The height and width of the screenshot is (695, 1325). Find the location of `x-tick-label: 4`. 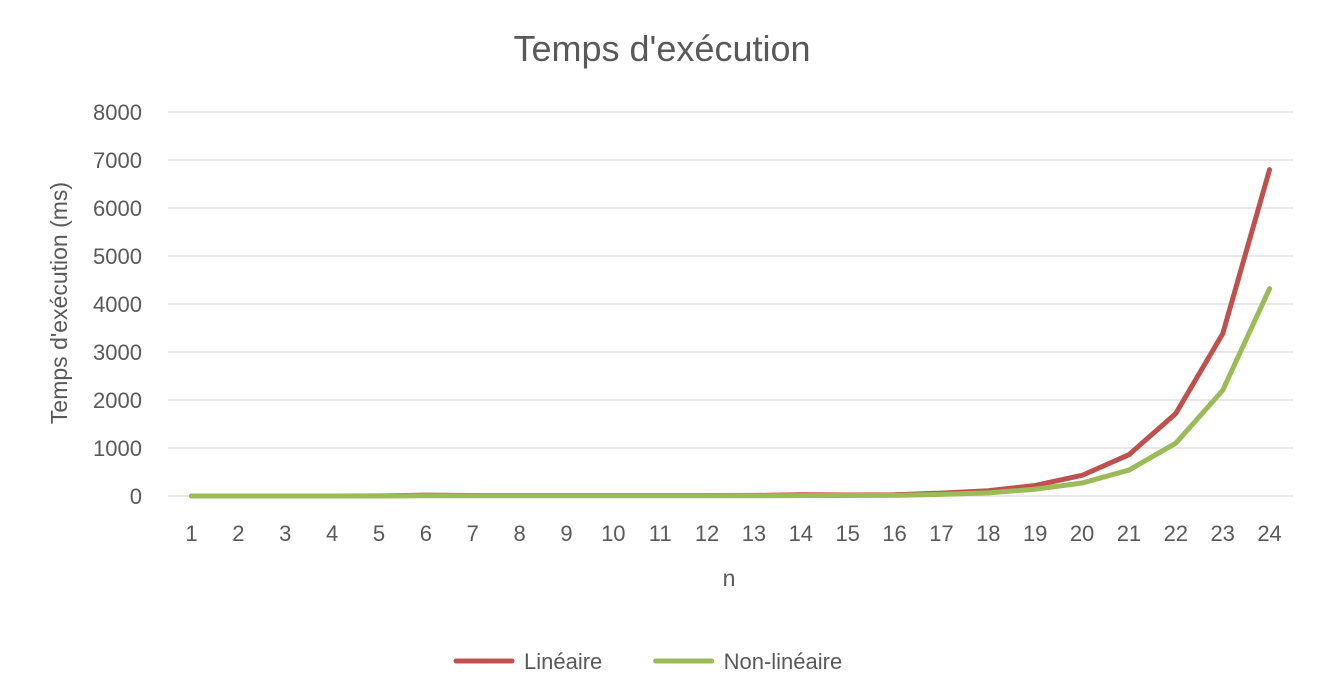

x-tick-label: 4 is located at coordinates (332, 533).